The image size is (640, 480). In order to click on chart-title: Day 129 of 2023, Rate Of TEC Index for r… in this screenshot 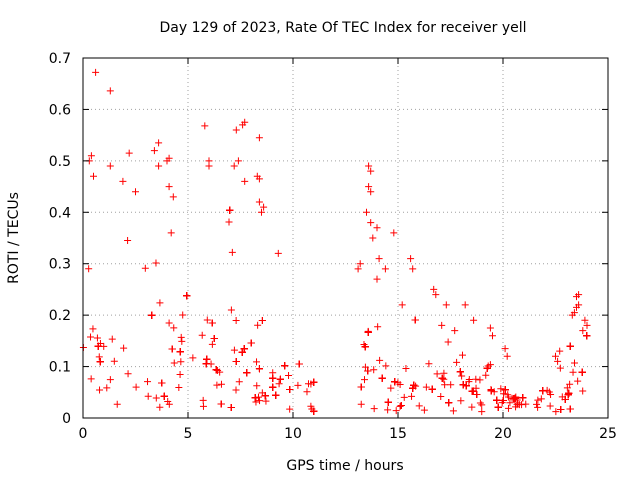, I will do `click(342, 28)`.